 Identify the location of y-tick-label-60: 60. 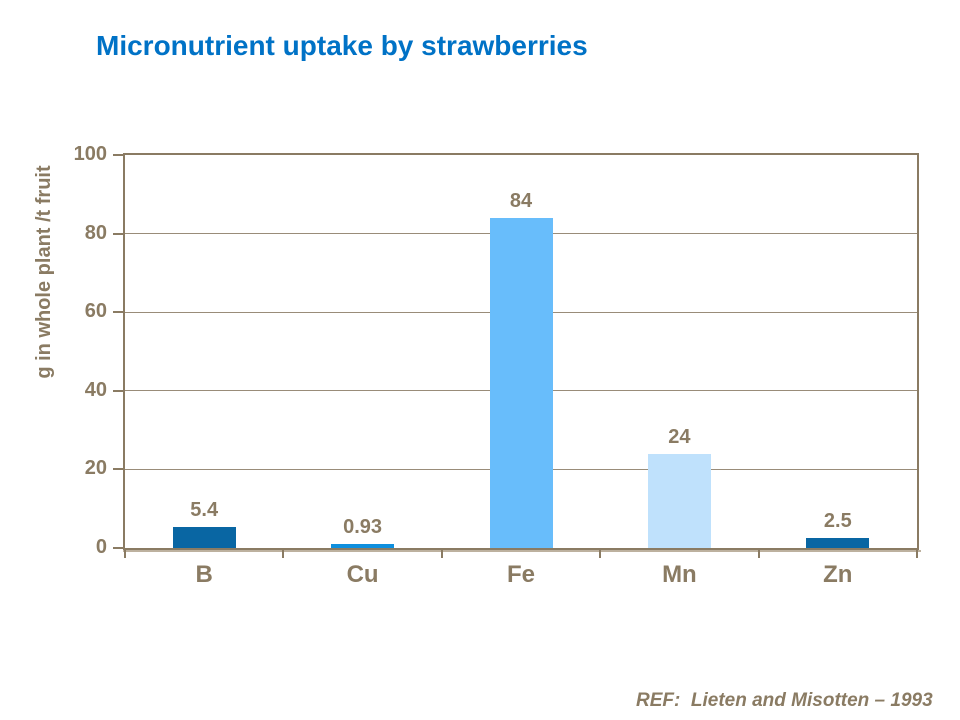
(95, 311).